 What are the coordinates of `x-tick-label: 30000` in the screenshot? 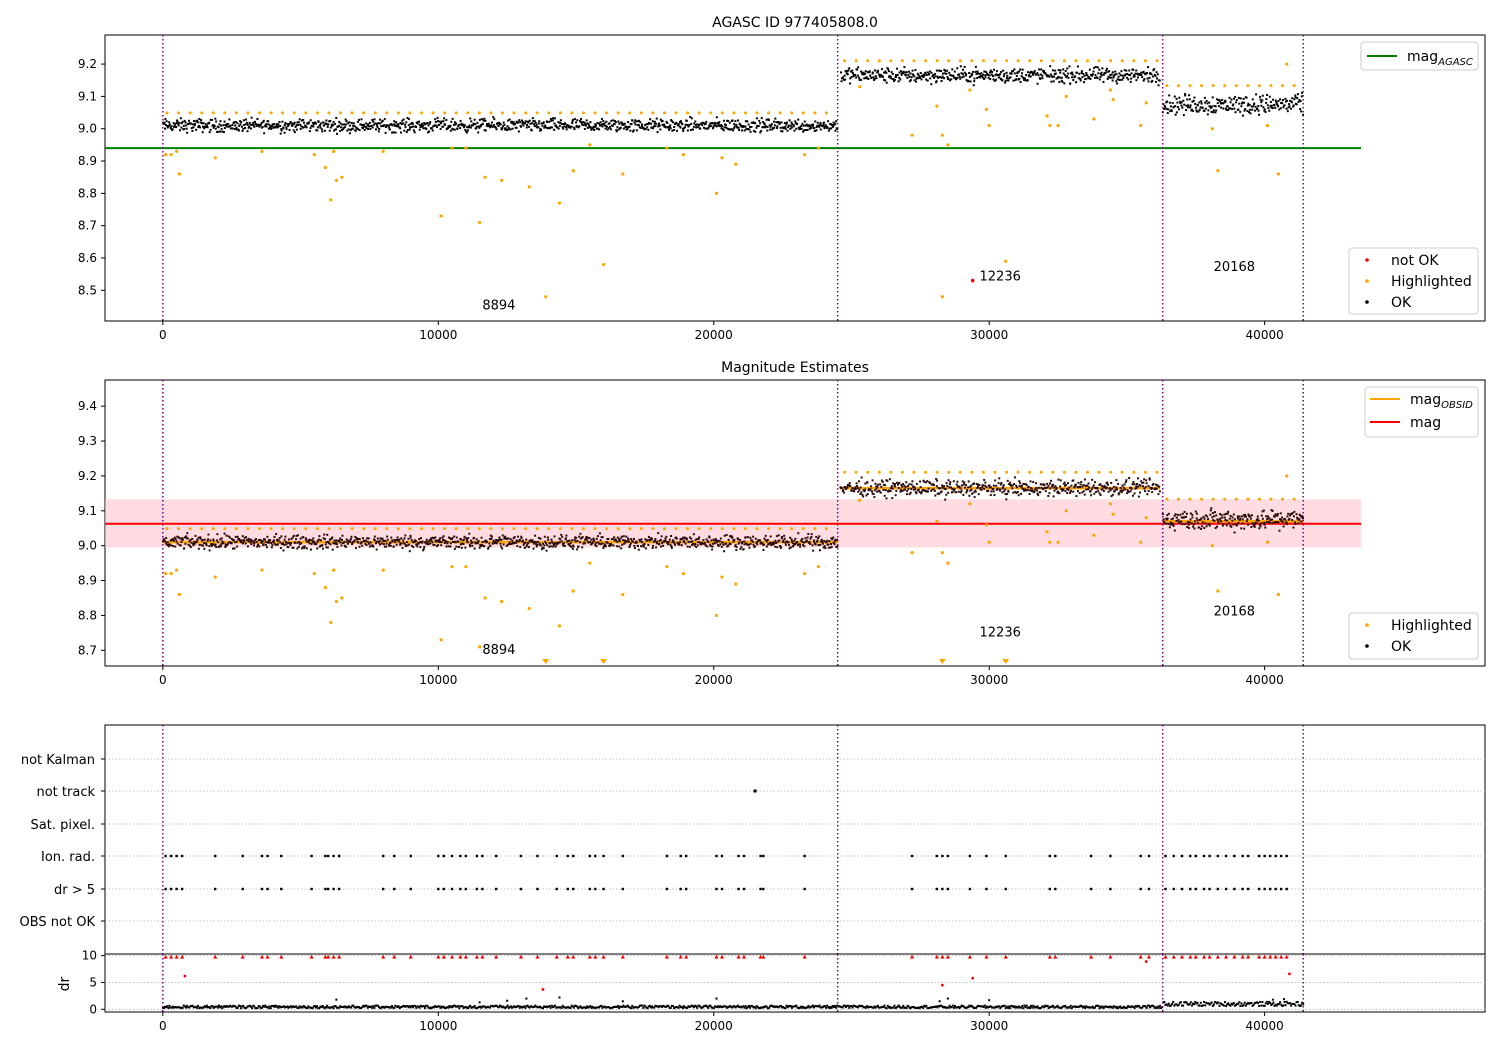 It's located at (989, 335).